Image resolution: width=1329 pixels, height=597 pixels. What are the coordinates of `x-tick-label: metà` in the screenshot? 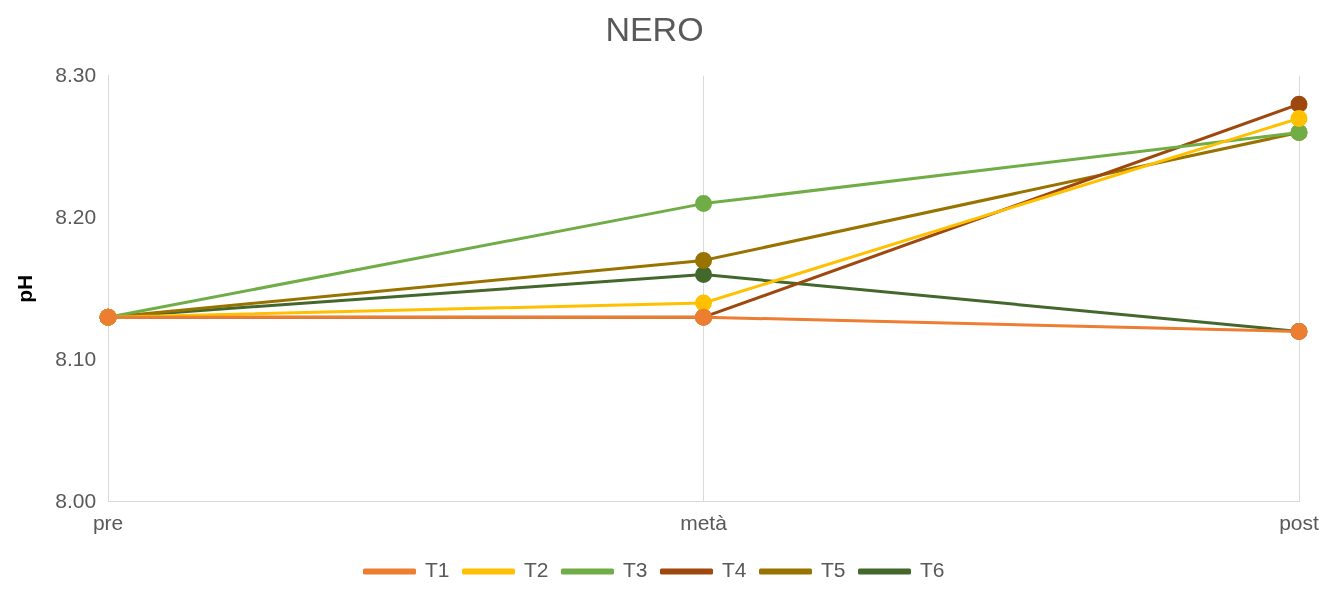 It's located at (704, 523).